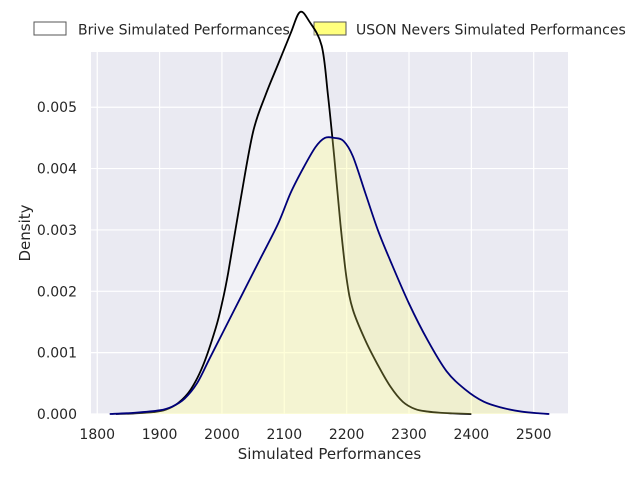  Describe the element at coordinates (57, 261) in the screenshot. I see `y-axis: 0.000 0.001 0.002 0.003 0.004 0.005` at that location.